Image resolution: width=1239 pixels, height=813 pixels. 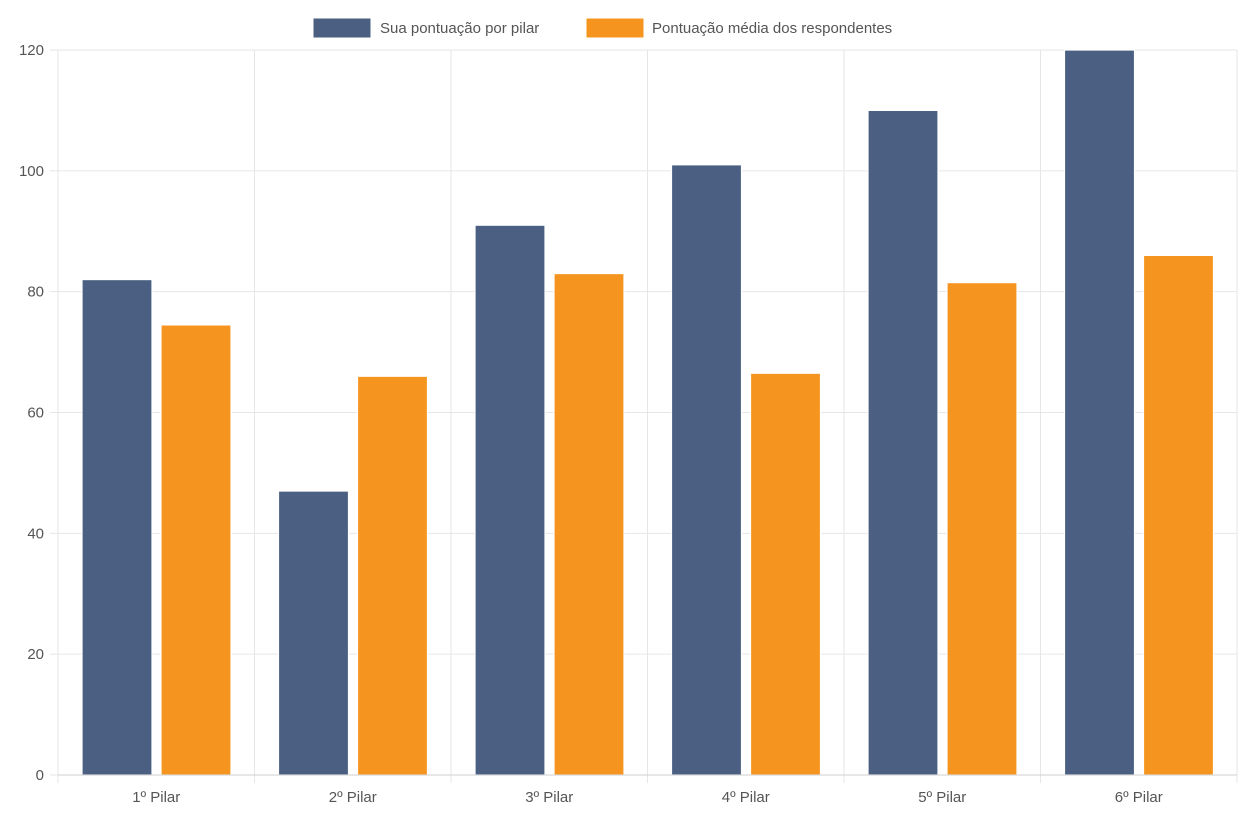 What do you see at coordinates (35, 413) in the screenshot?
I see `y-tick-label: 60` at bounding box center [35, 413].